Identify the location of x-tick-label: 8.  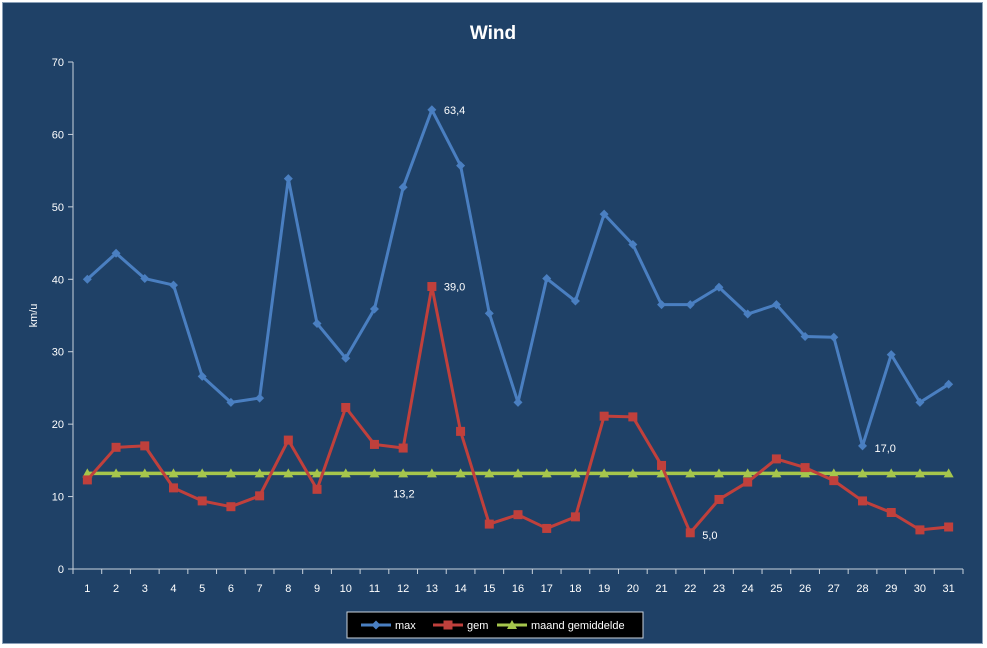
(288, 589).